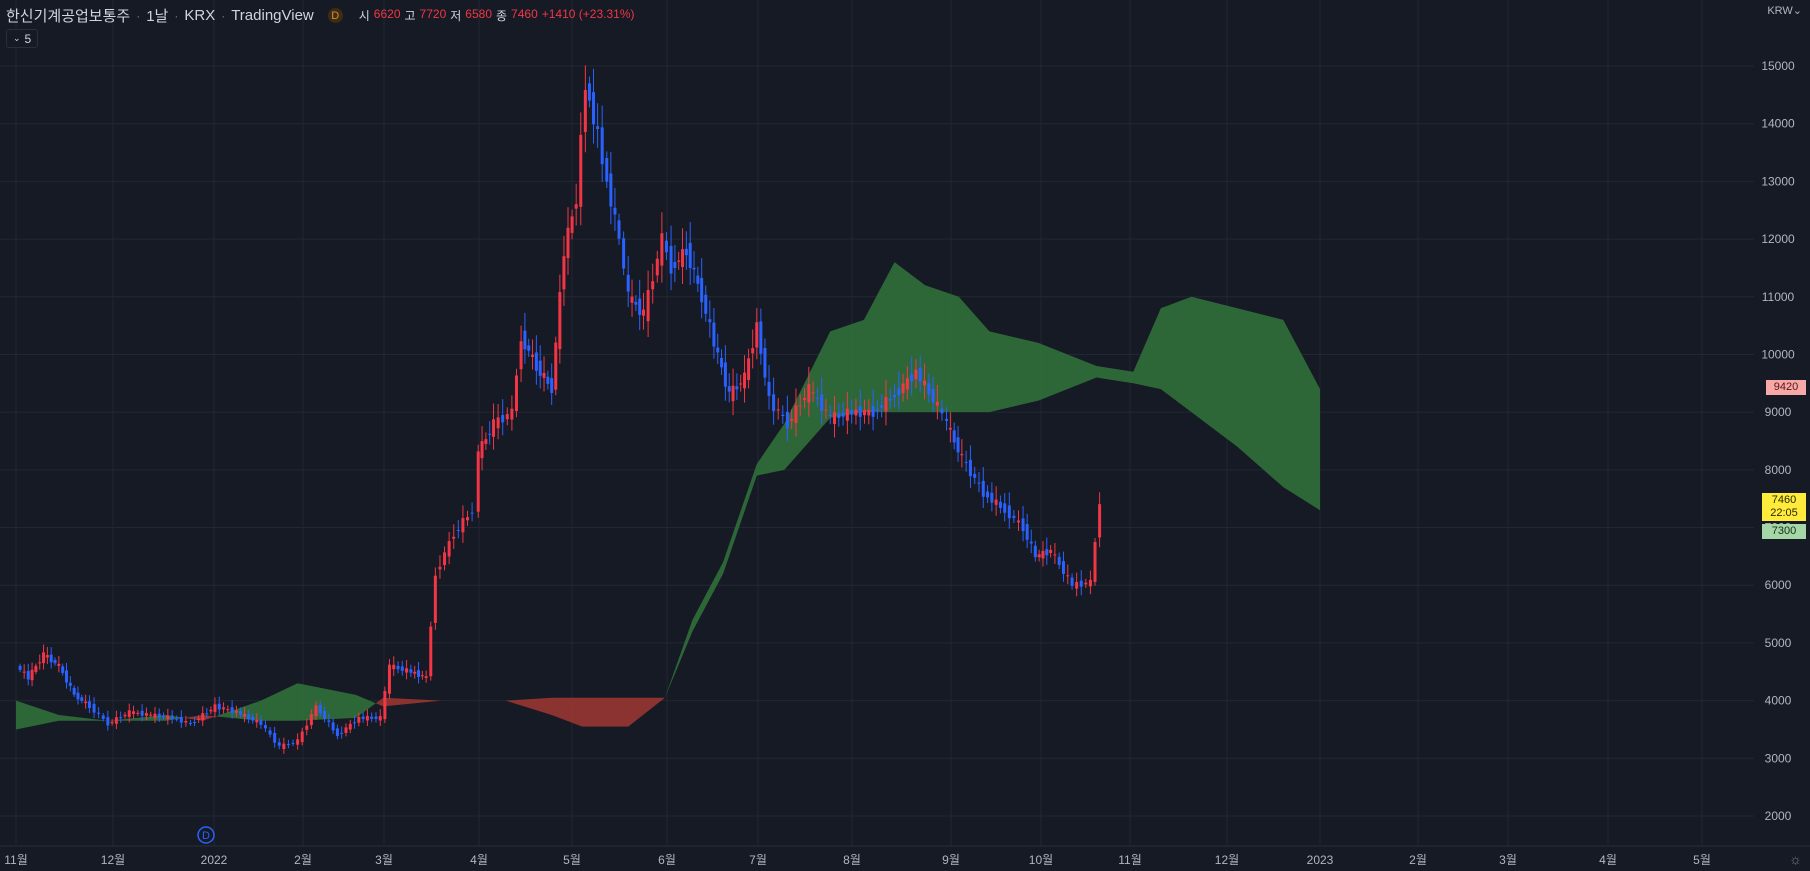 This screenshot has width=1810, height=871. I want to click on open-label: 시, so click(364, 16).